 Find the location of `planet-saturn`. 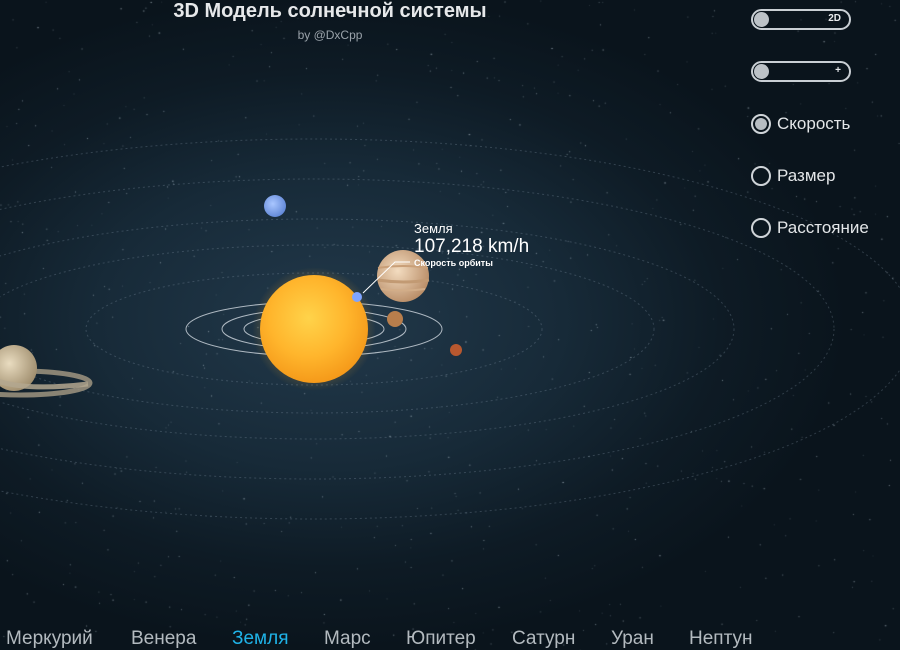

planet-saturn is located at coordinates (46, 371).